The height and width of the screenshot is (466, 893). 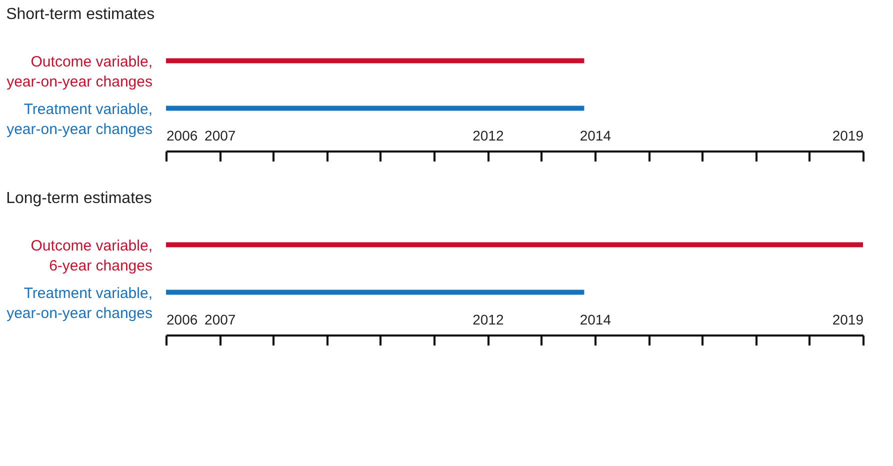 I want to click on chart-title: Short-term estimates, so click(x=80, y=14).